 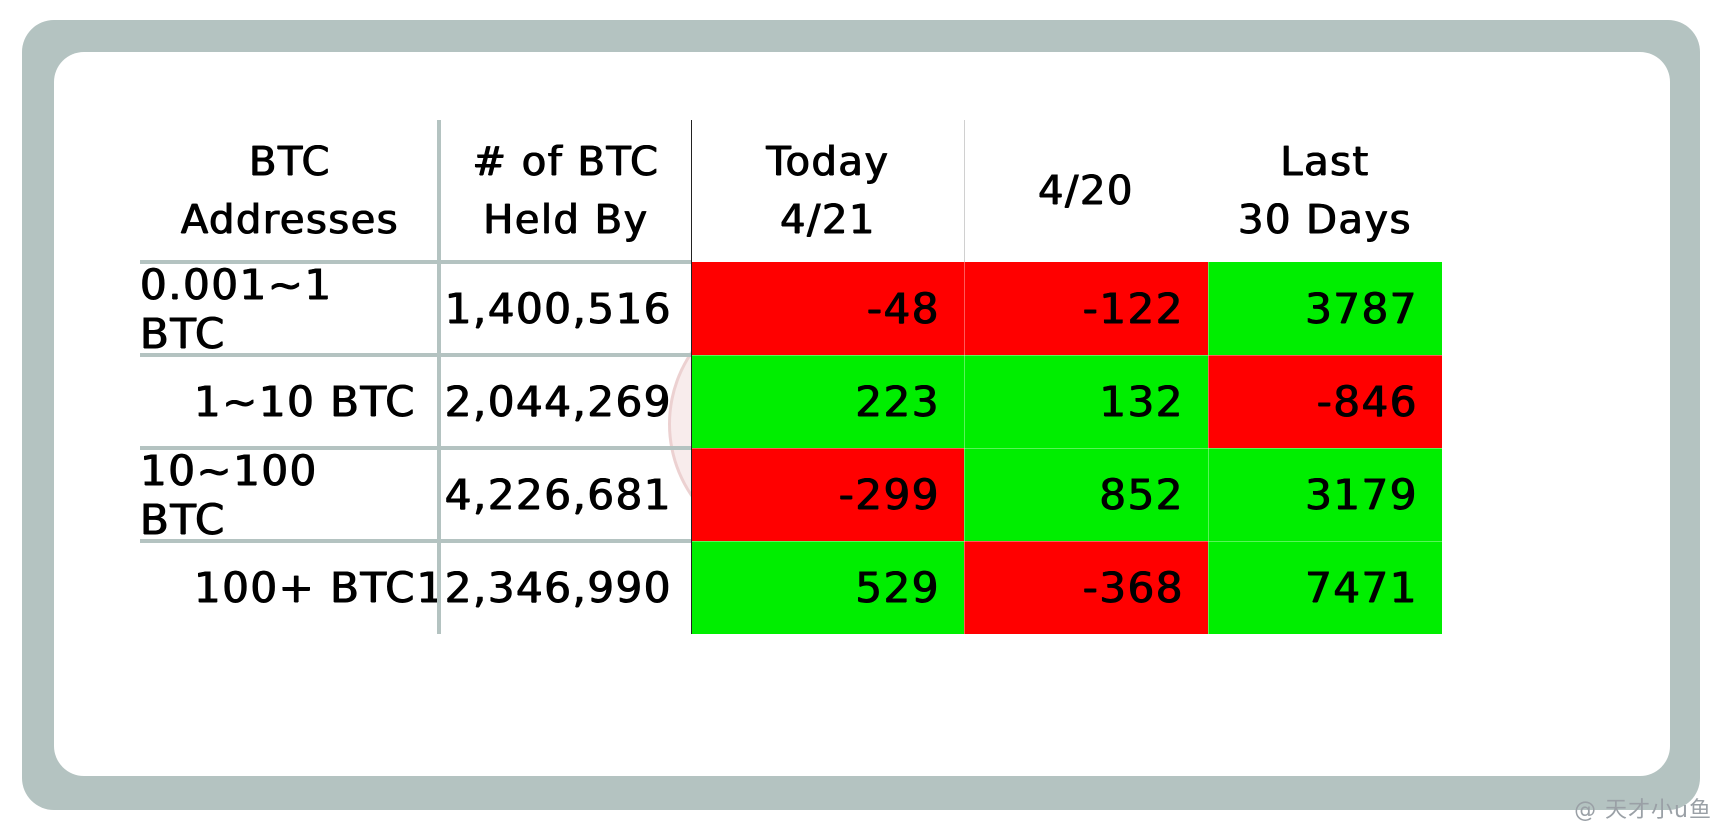 What do you see at coordinates (304, 587) in the screenshot?
I see `range-label-cell: 100+ BTC` at bounding box center [304, 587].